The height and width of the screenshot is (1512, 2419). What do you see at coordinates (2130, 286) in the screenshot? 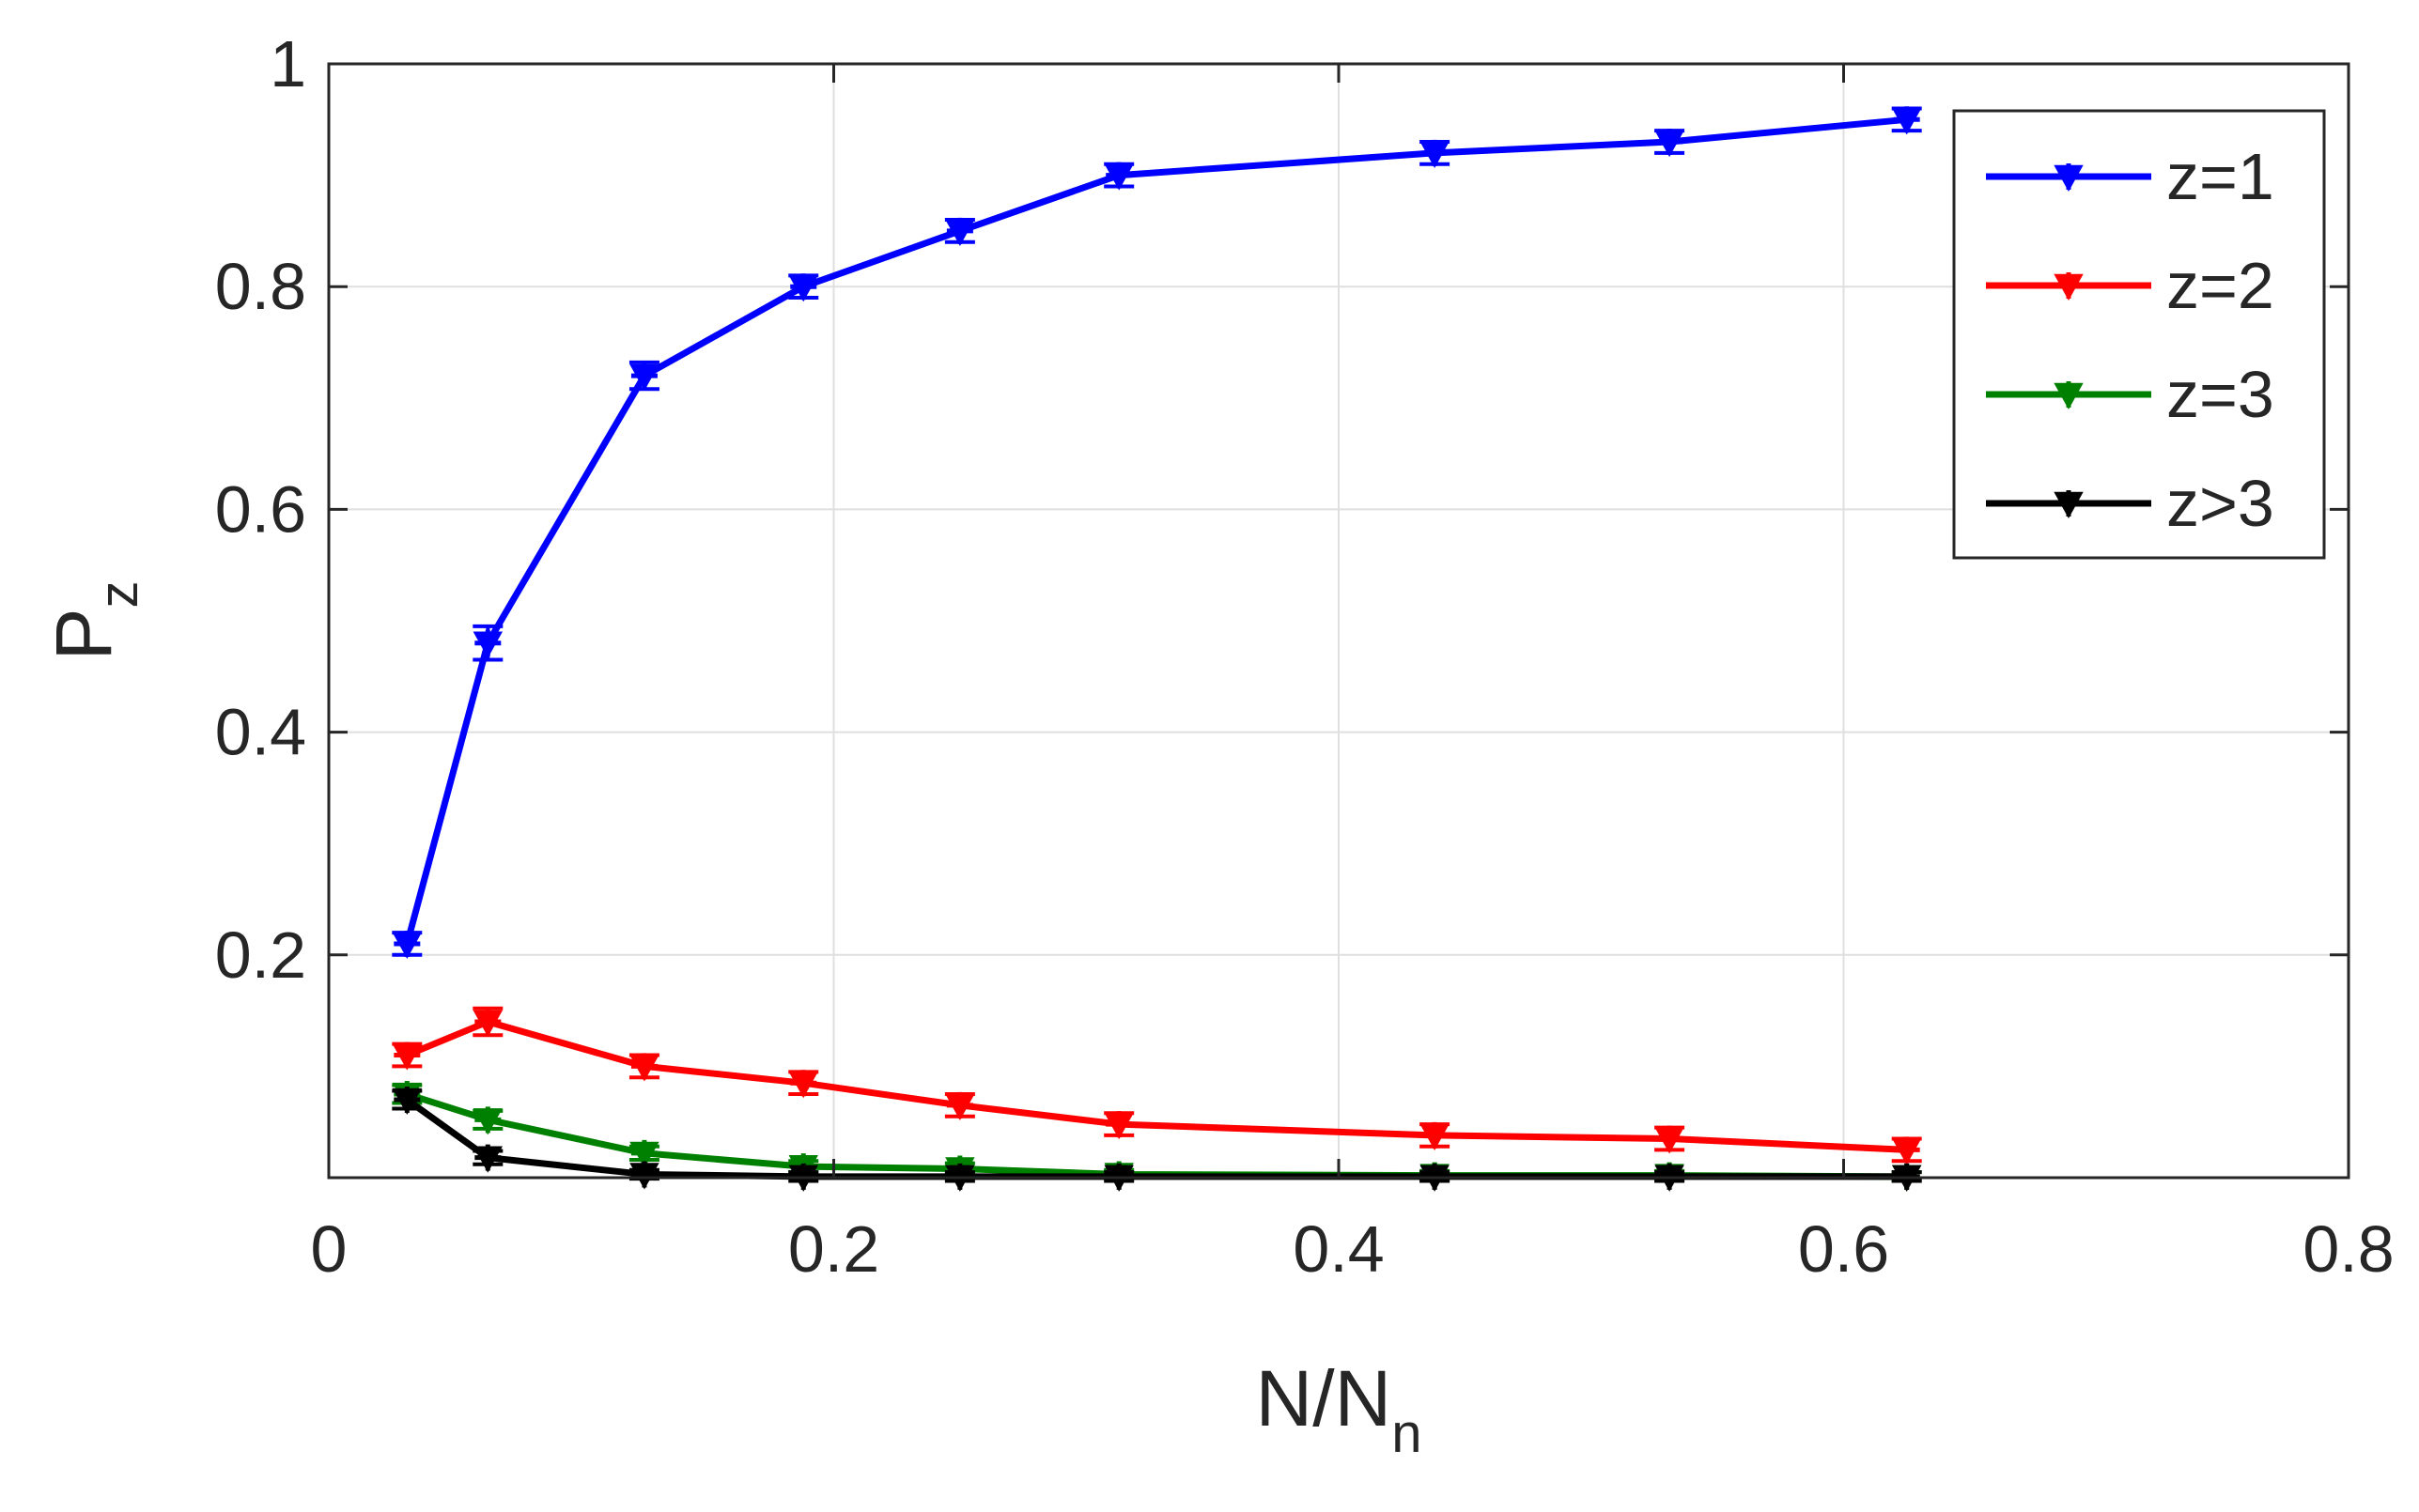
I see `legend-item: z=2` at bounding box center [2130, 286].